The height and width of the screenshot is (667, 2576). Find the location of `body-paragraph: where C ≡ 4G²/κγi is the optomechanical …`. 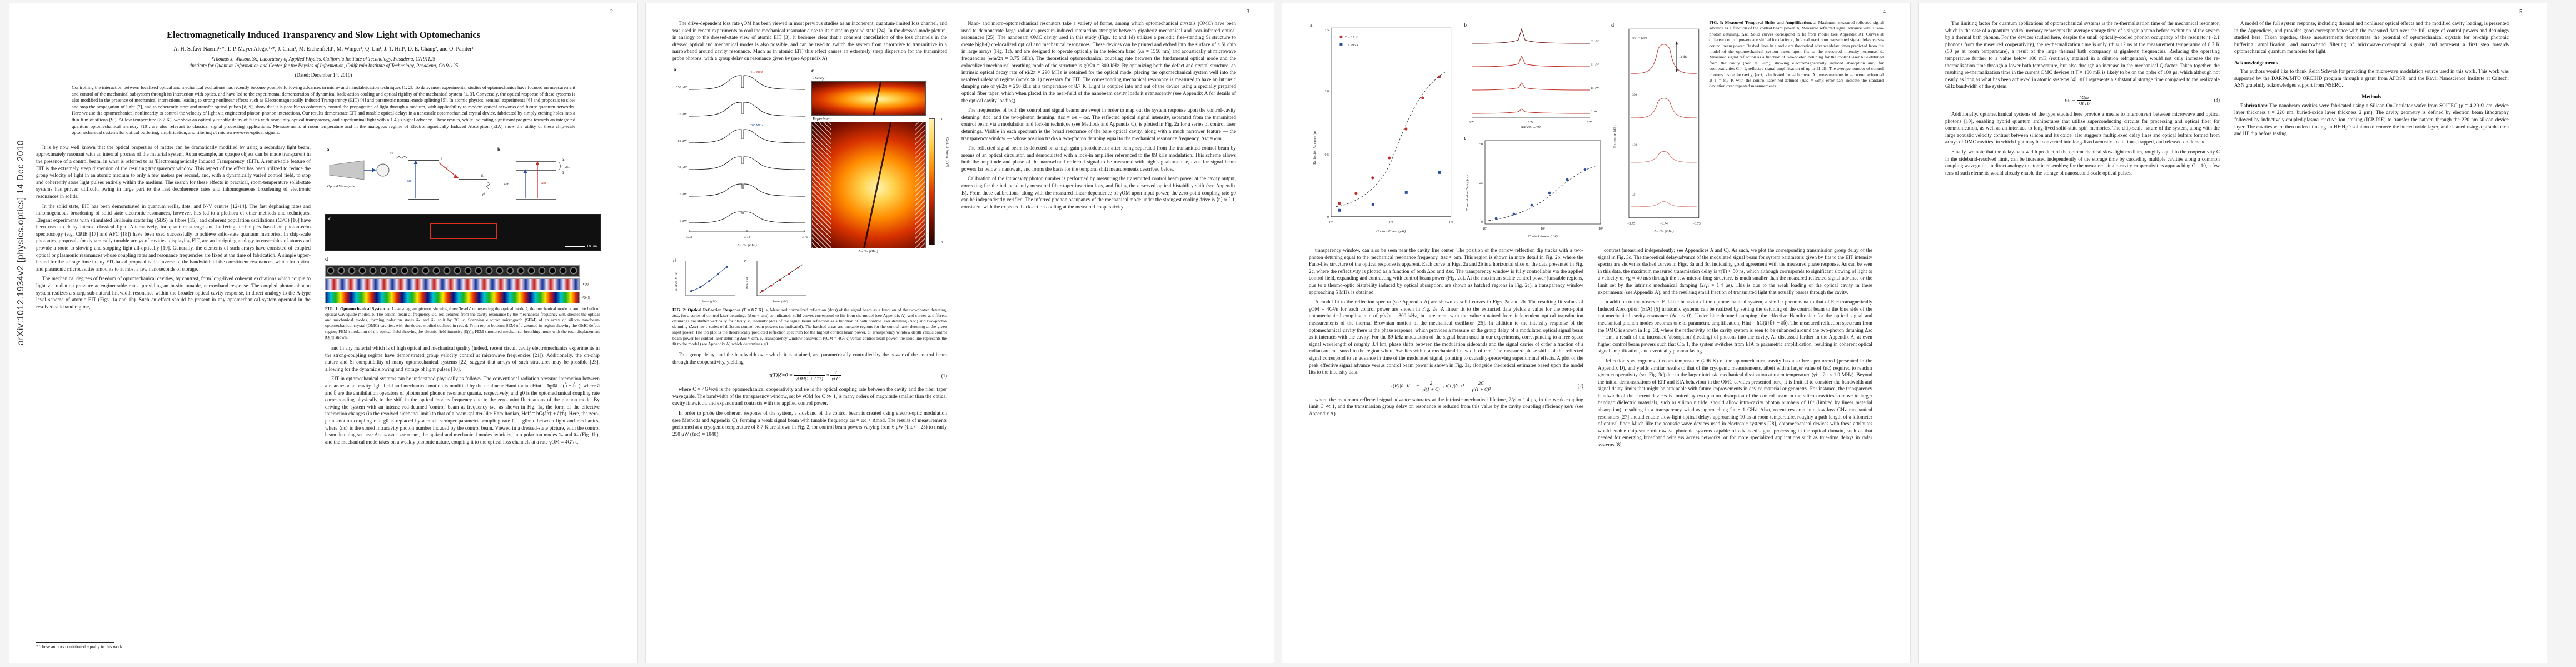

body-paragraph: where C ≡ 4G²/κγi is the optomechanical … is located at coordinates (809, 396).